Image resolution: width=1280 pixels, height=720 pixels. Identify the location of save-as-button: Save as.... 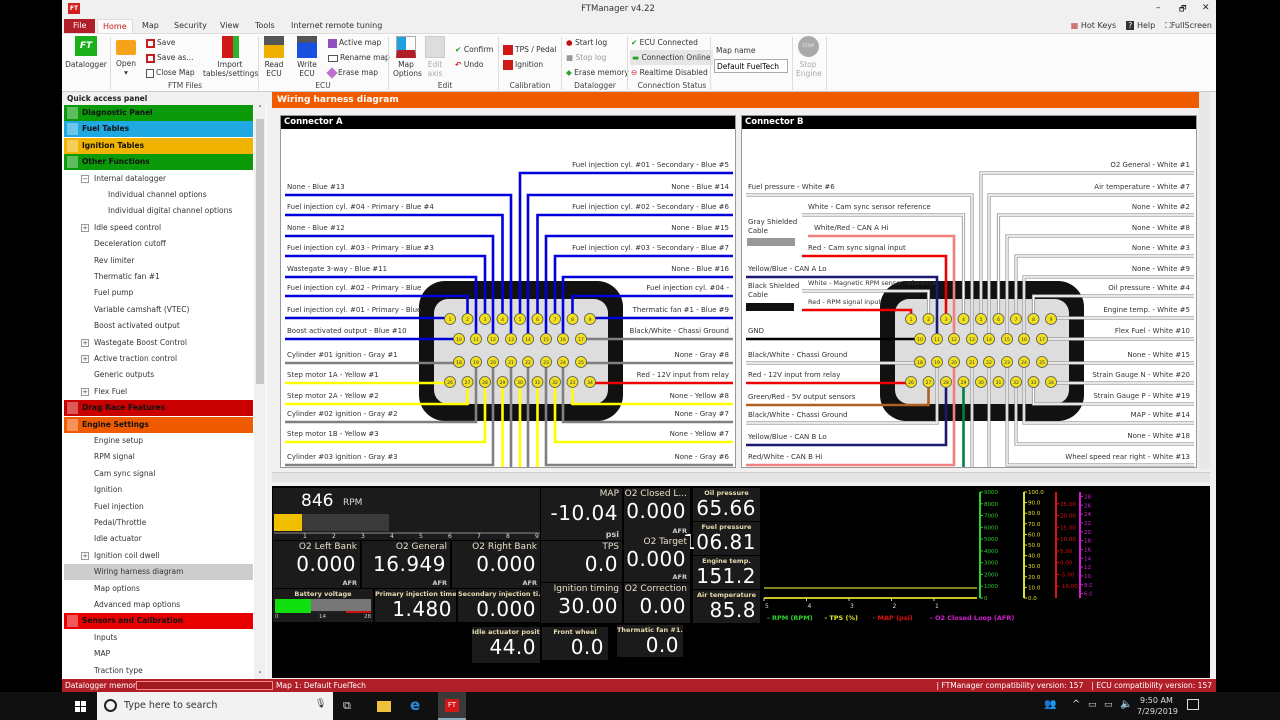
(169, 57).